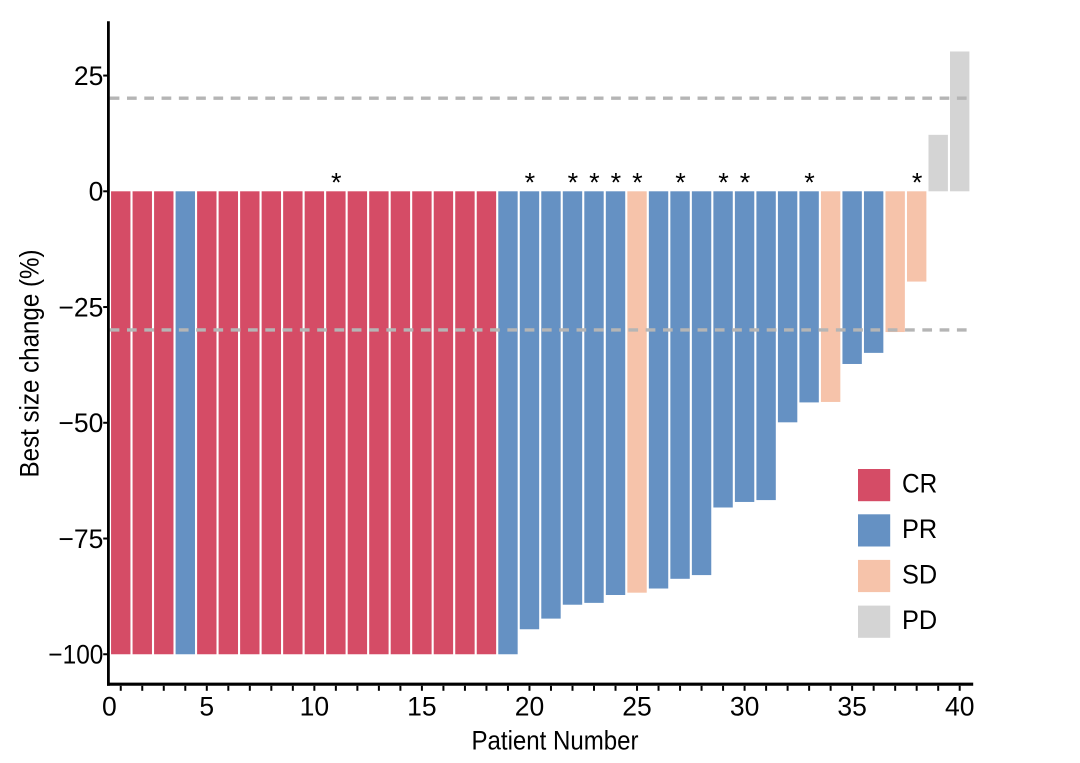  Describe the element at coordinates (744, 707) in the screenshot. I see `svg-text: 30` at that location.